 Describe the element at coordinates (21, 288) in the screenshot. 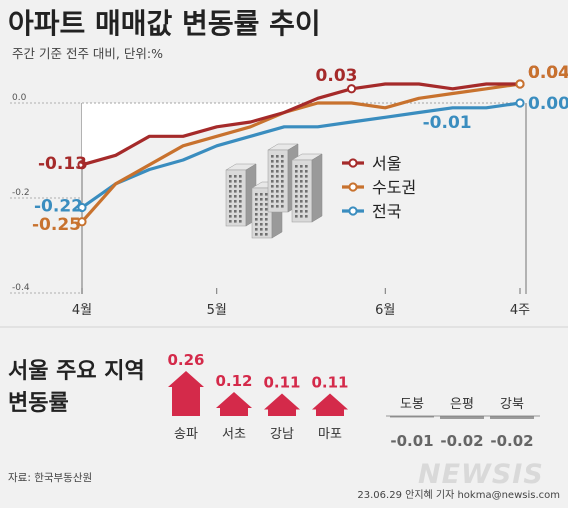

I see `y-tick-label: -0.4` at that location.